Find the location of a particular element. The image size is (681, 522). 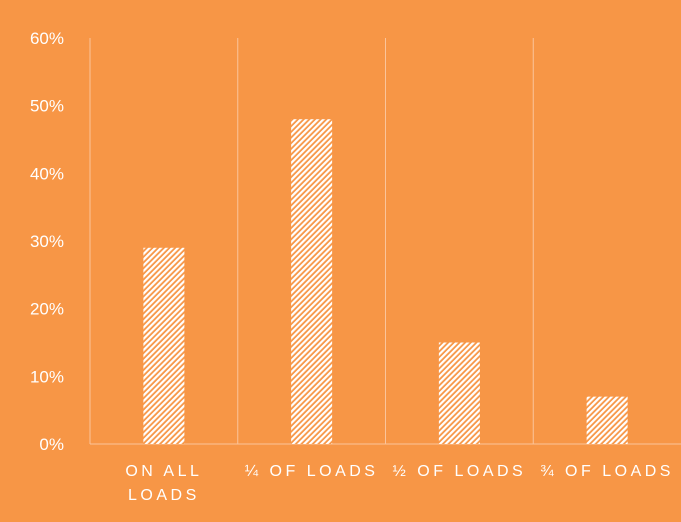

x-category-label: ¾ OF LOADS is located at coordinates (607, 471).